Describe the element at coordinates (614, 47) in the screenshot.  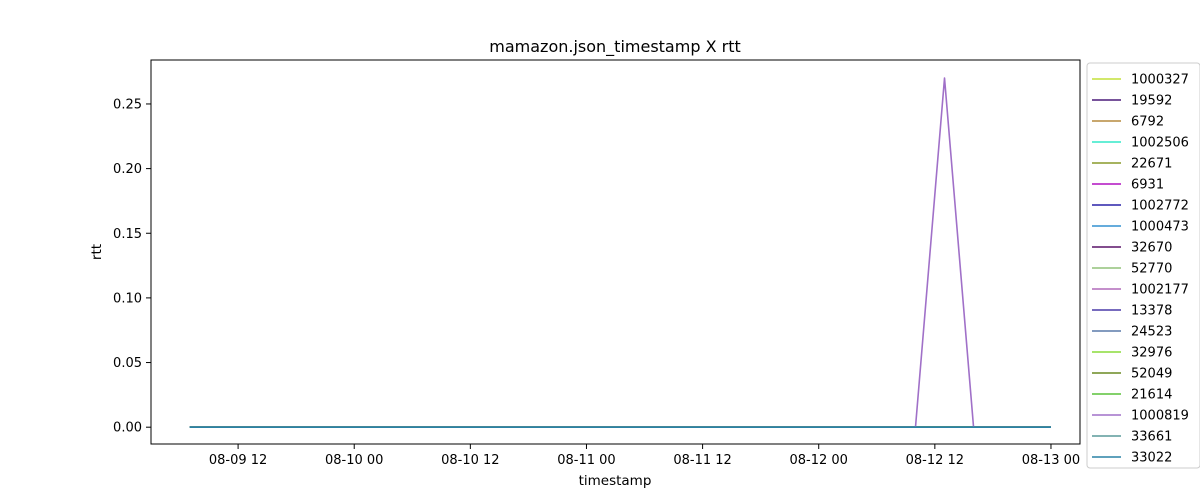
I see `chart-title: mamazon.json_timestamp X rtt` at that location.